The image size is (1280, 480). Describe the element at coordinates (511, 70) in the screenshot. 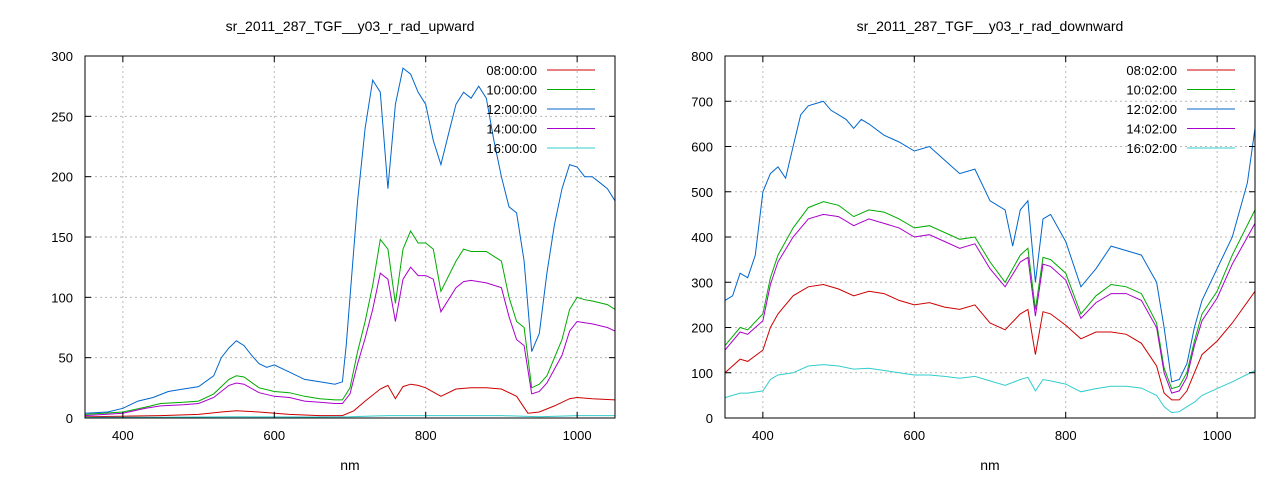

I see `legend-entry-label: 08:00:00` at that location.